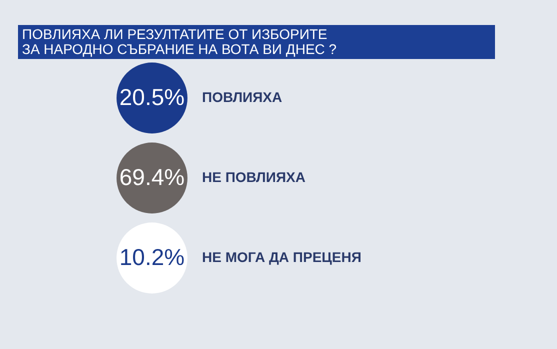  I want to click on category-label: НЕ МОГА ДА ПРЕЦЕНЯ, so click(282, 257).